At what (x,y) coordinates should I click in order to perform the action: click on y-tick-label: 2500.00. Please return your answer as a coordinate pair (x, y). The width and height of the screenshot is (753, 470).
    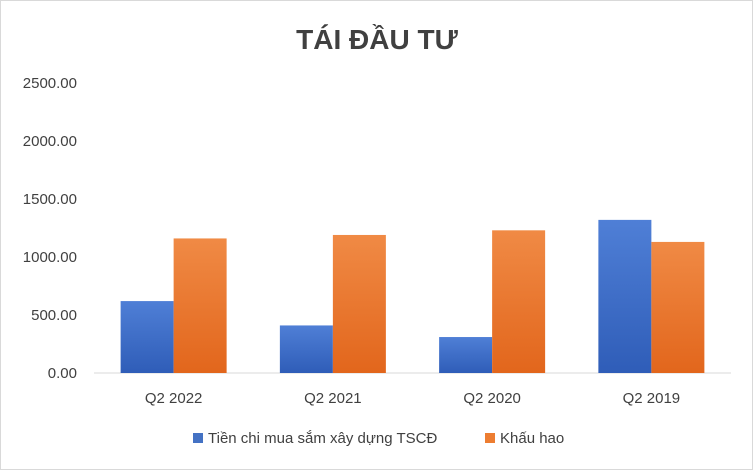
    Looking at the image, I should click on (50, 83).